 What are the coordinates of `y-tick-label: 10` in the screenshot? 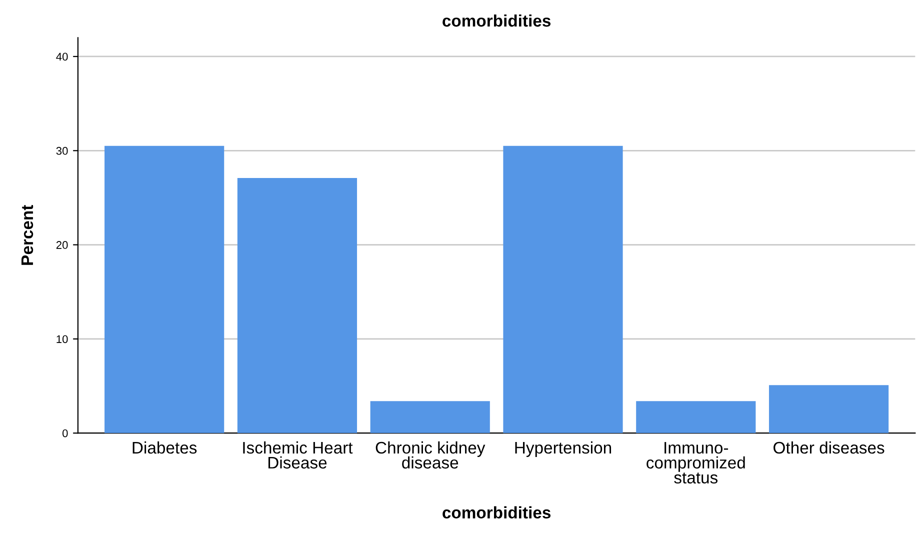 It's located at (62, 339).